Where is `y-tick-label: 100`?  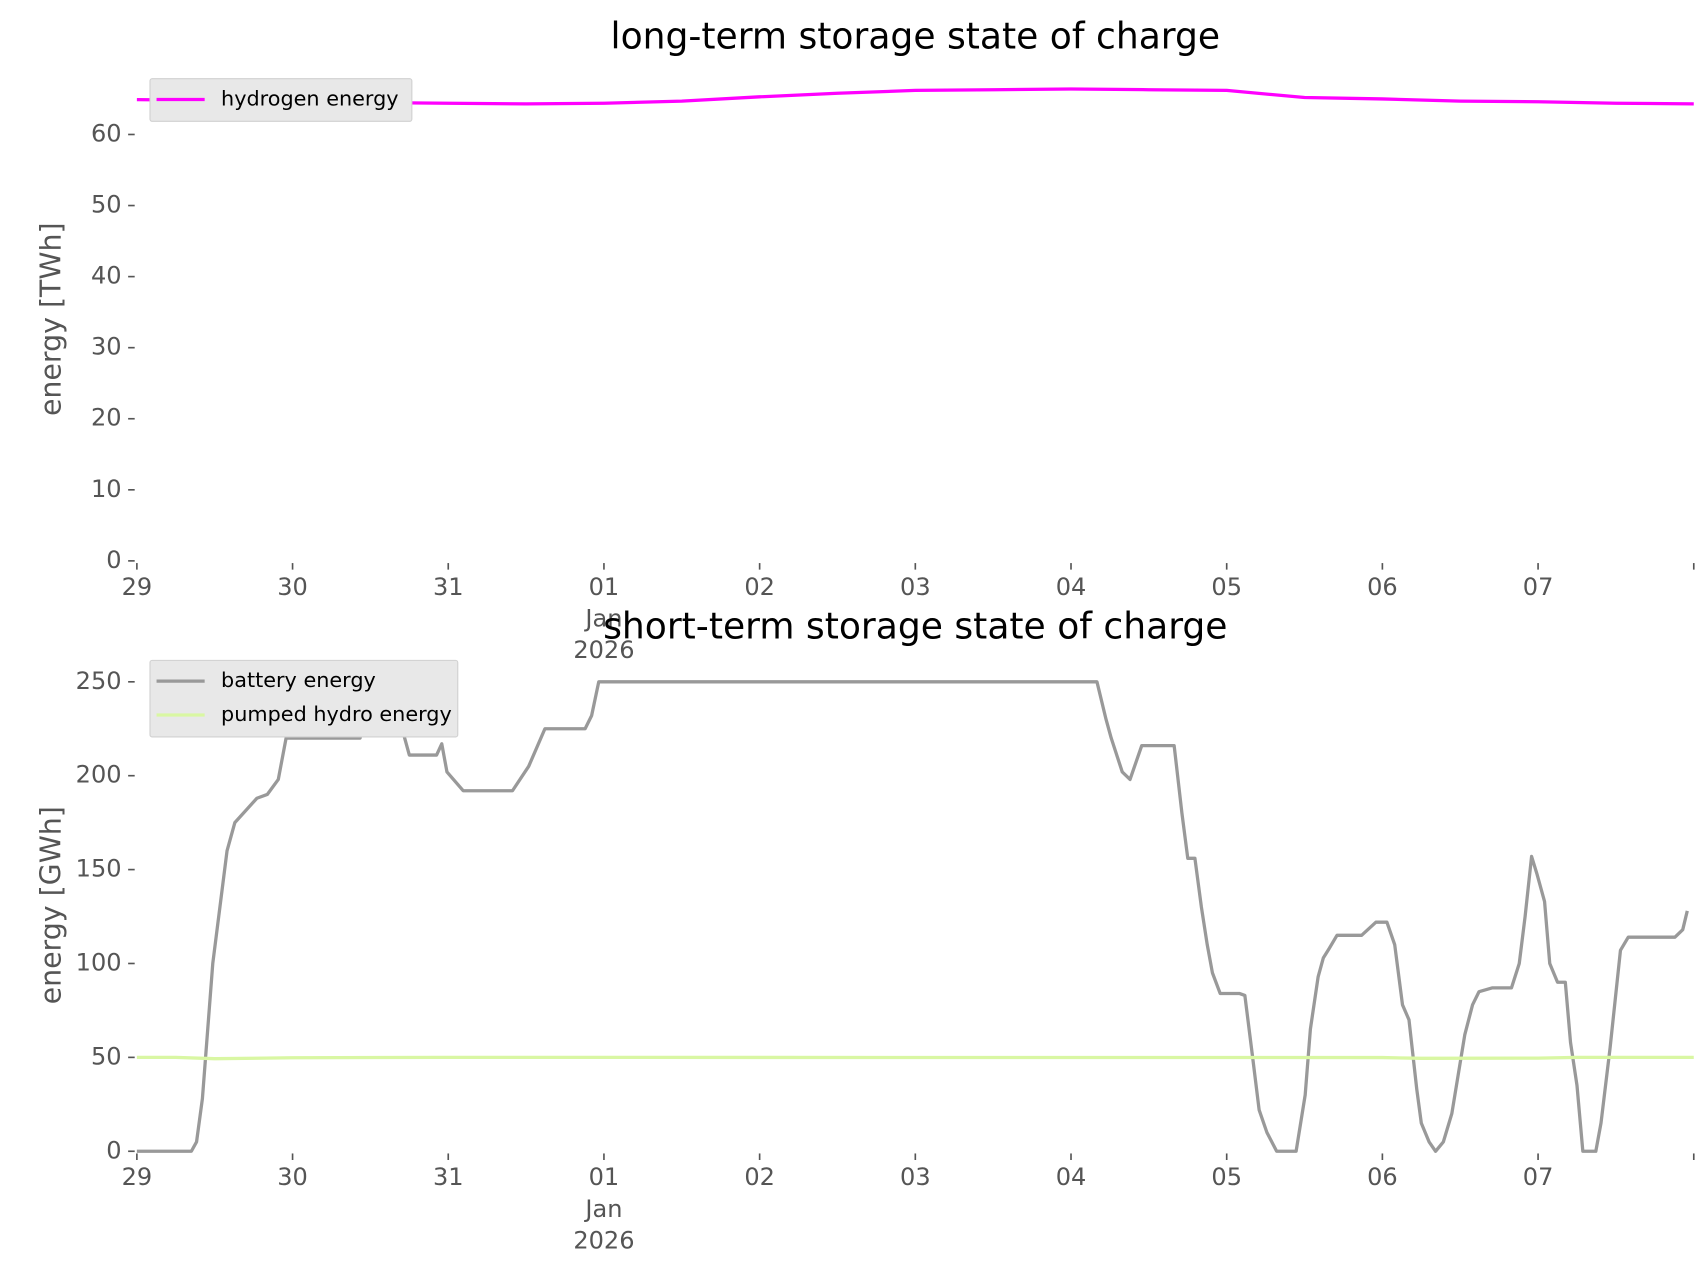
y-tick-label: 100 is located at coordinates (99, 962).